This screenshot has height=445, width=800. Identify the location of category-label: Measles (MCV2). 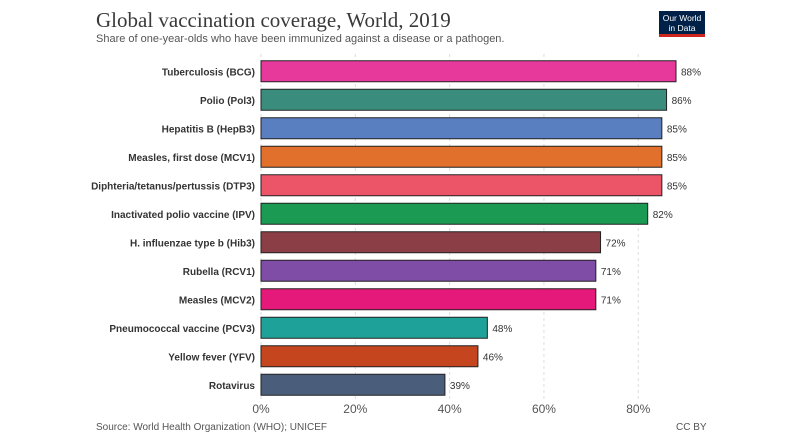
(217, 300).